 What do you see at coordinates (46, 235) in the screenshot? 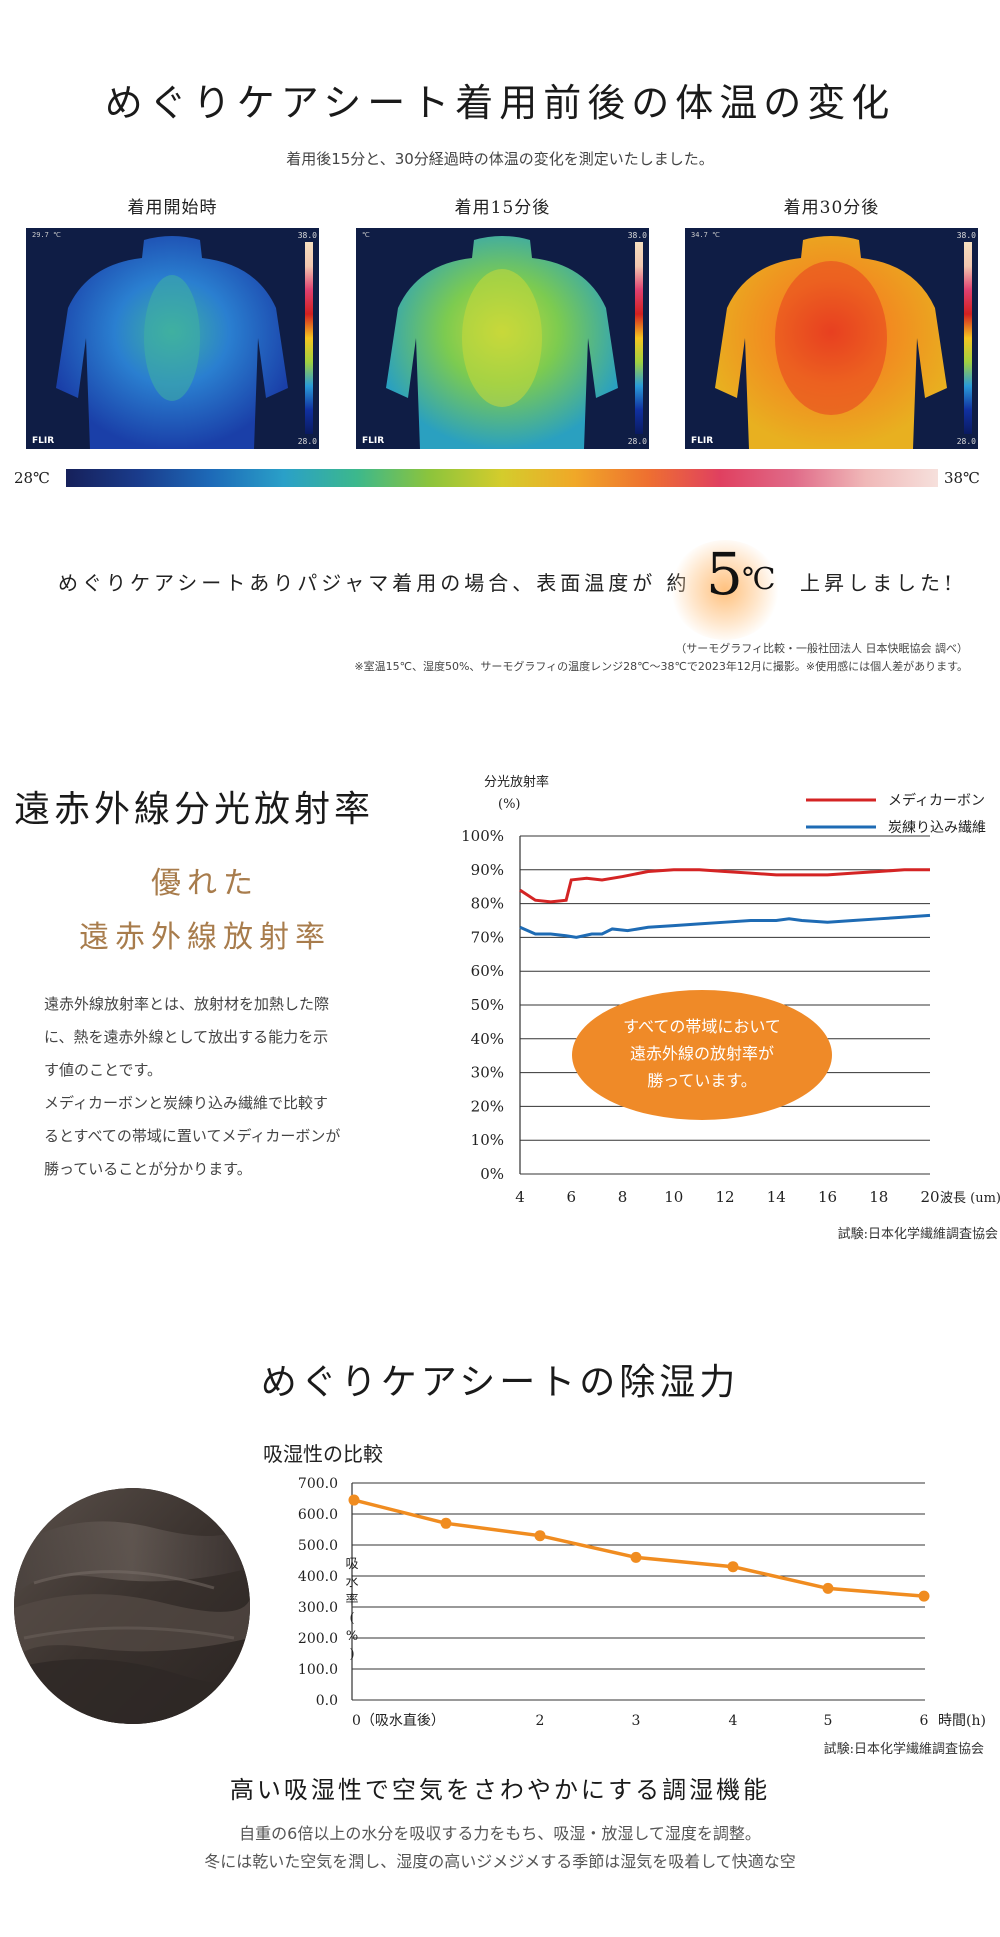
I see `thermo-spot-reading: 29.7 ℃` at bounding box center [46, 235].